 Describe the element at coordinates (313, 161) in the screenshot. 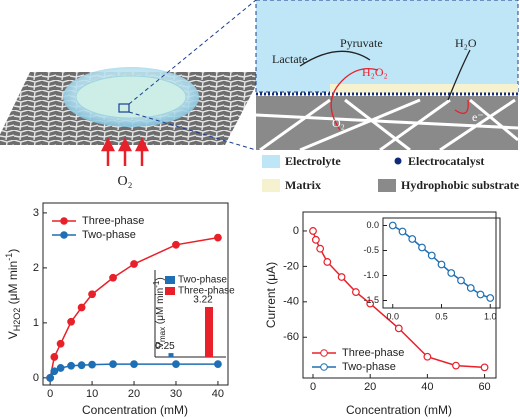

I see `legend-label: Electrolyte` at that location.